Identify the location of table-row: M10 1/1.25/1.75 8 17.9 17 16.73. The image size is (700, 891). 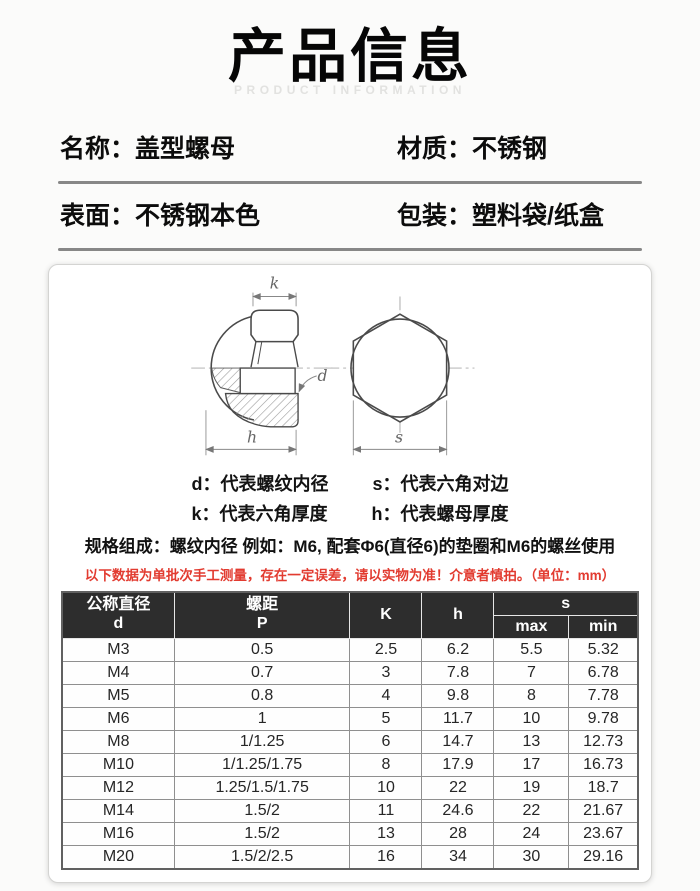
(350, 764).